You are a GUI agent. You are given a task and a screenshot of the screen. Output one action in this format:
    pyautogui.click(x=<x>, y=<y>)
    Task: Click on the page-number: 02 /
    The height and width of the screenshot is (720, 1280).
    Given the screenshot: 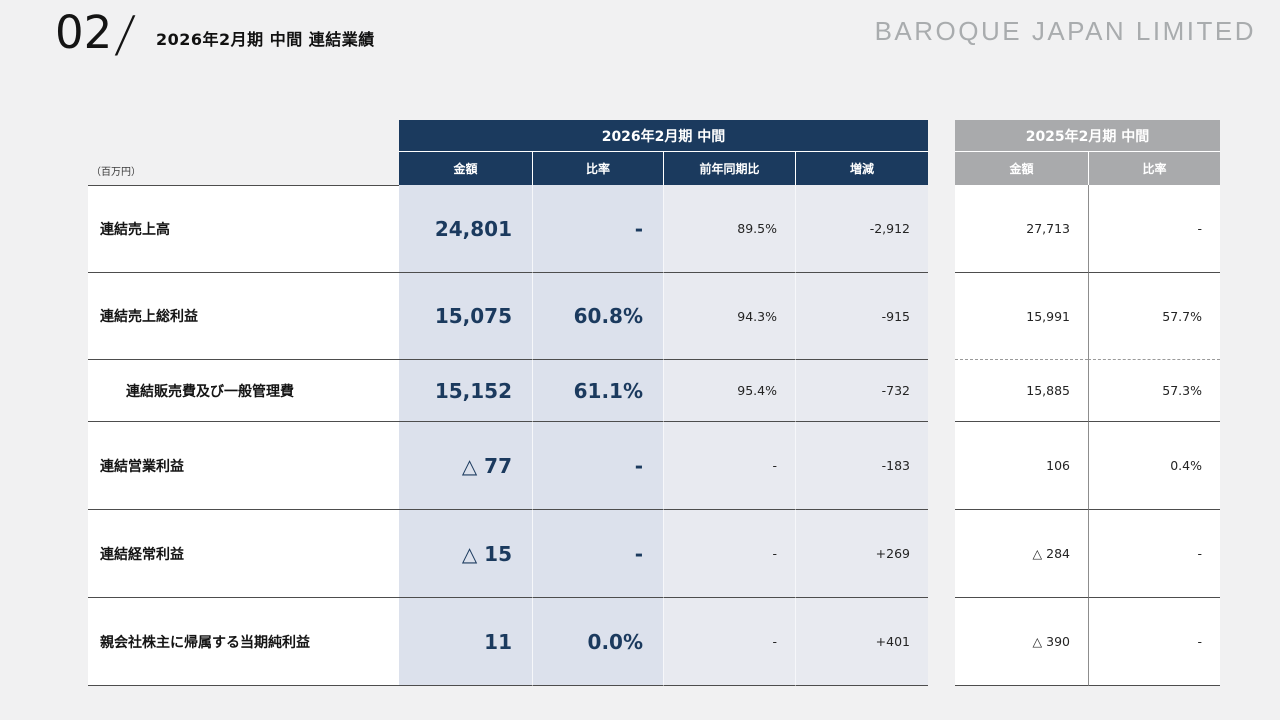 What is the action you would take?
    pyautogui.click(x=96, y=34)
    